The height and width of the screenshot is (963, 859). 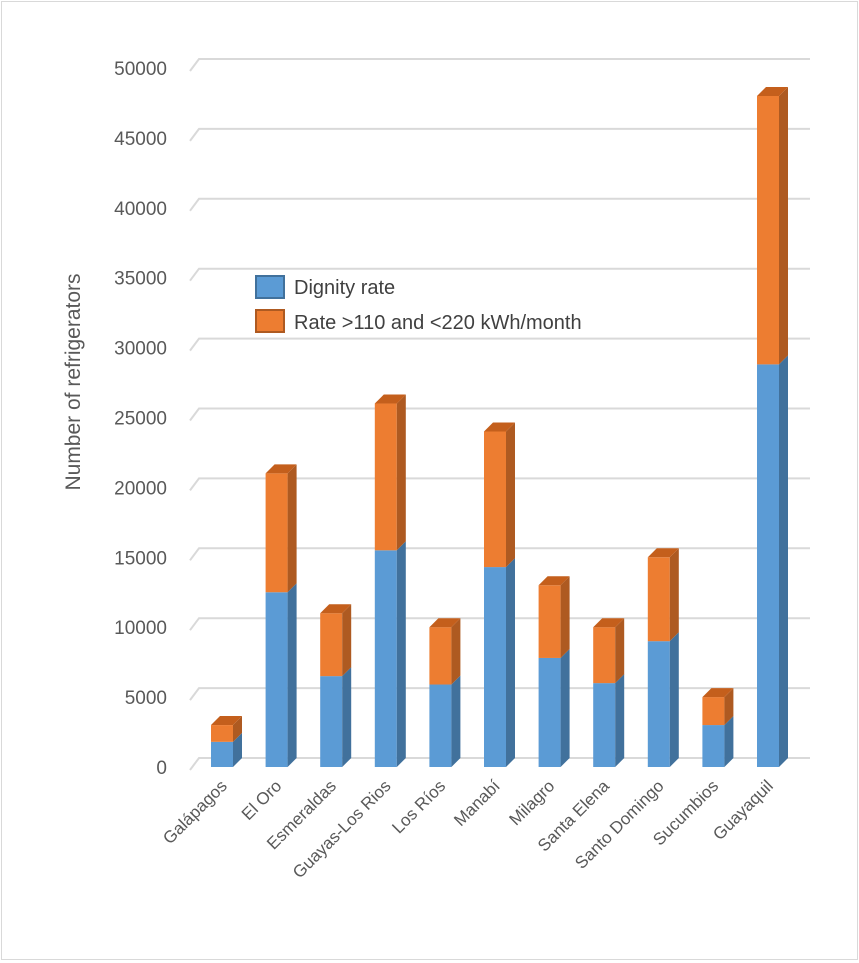 I want to click on category-label: Galápagos, so click(x=195, y=812).